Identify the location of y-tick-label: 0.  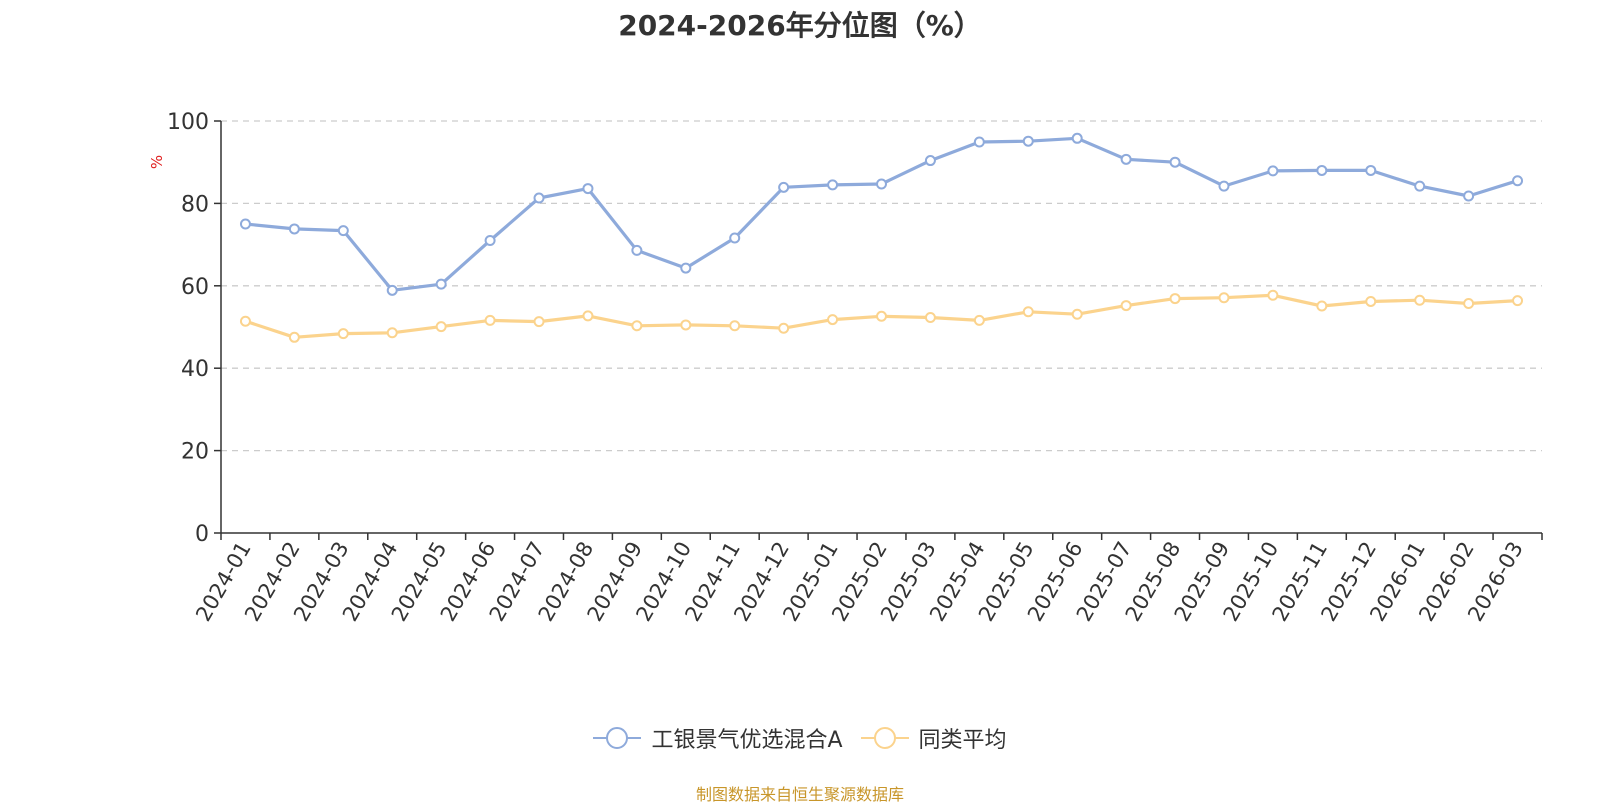
(202, 534).